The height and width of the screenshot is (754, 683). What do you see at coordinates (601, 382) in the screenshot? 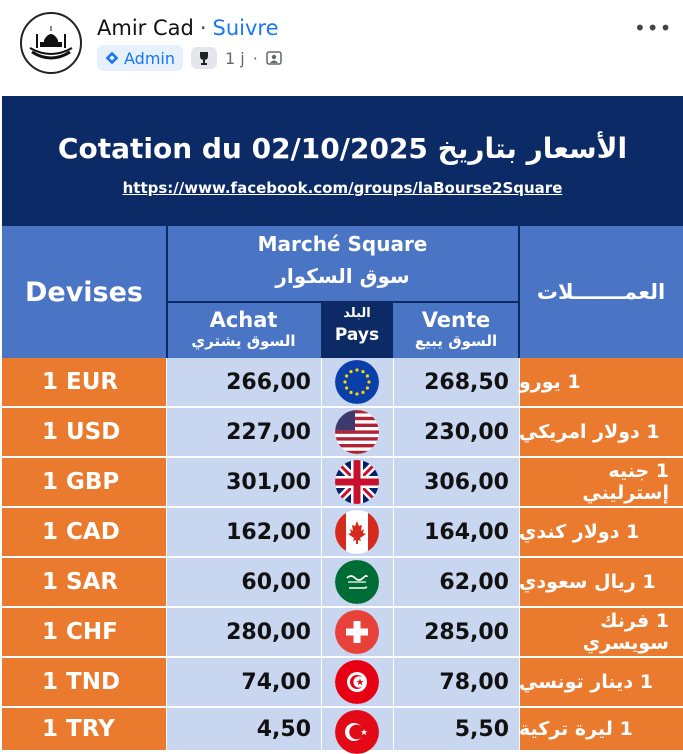
I see `arabic-name-cell: 1 يورو` at bounding box center [601, 382].